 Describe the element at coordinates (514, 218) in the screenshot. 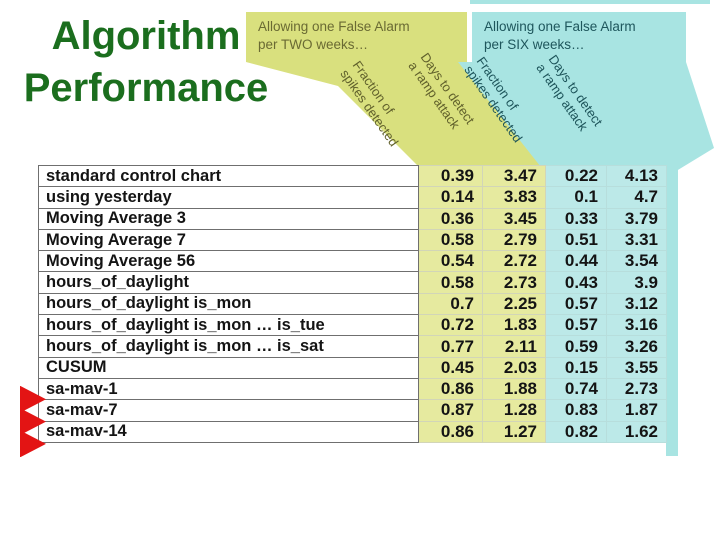

I see `metric-value-cell: 3.45` at that location.